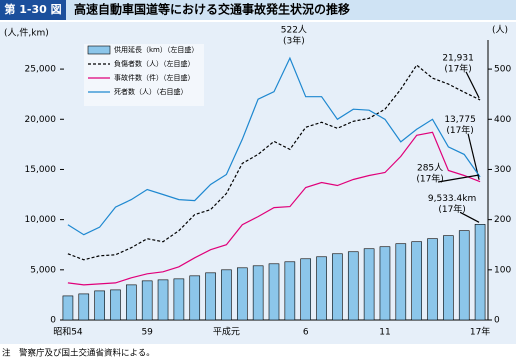  Describe the element at coordinates (294, 30) in the screenshot. I see `value-label: 522人` at that location.